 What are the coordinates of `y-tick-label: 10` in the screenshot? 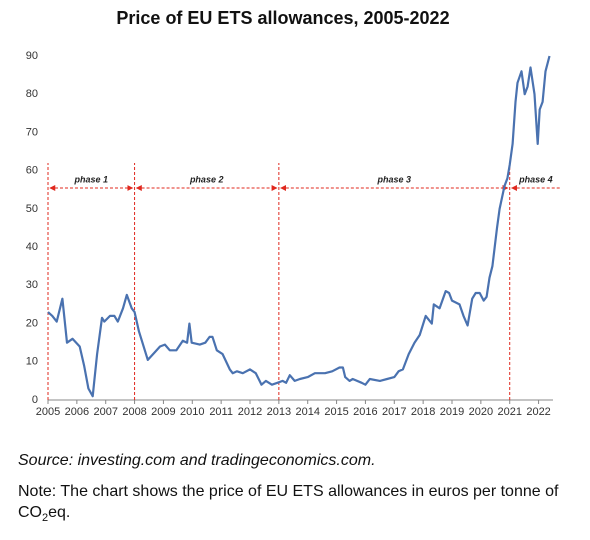 It's located at (32, 362).